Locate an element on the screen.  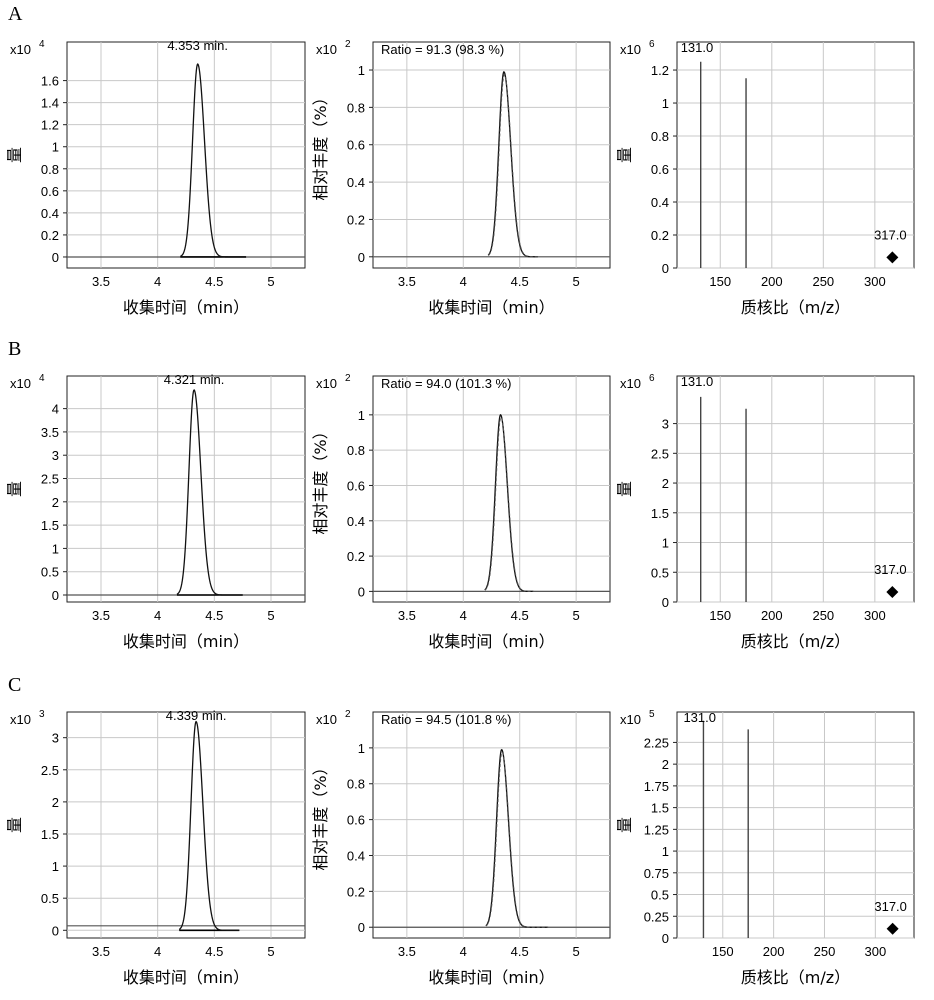
panel-letter: C is located at coordinates (14, 685).